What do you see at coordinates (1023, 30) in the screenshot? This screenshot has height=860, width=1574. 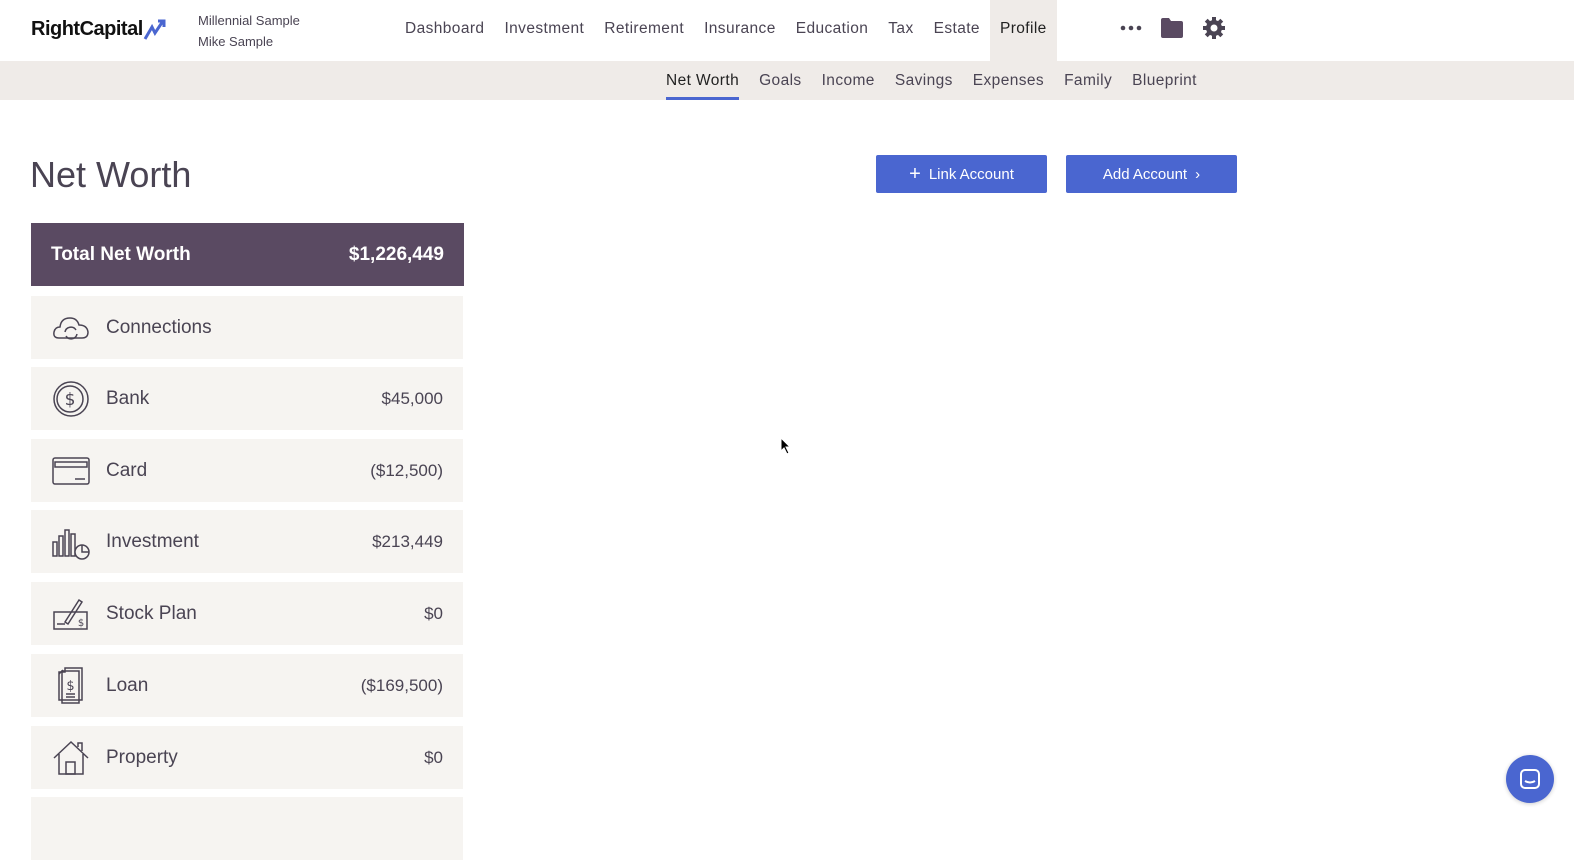 I see `nav-profile: Profile` at bounding box center [1023, 30].